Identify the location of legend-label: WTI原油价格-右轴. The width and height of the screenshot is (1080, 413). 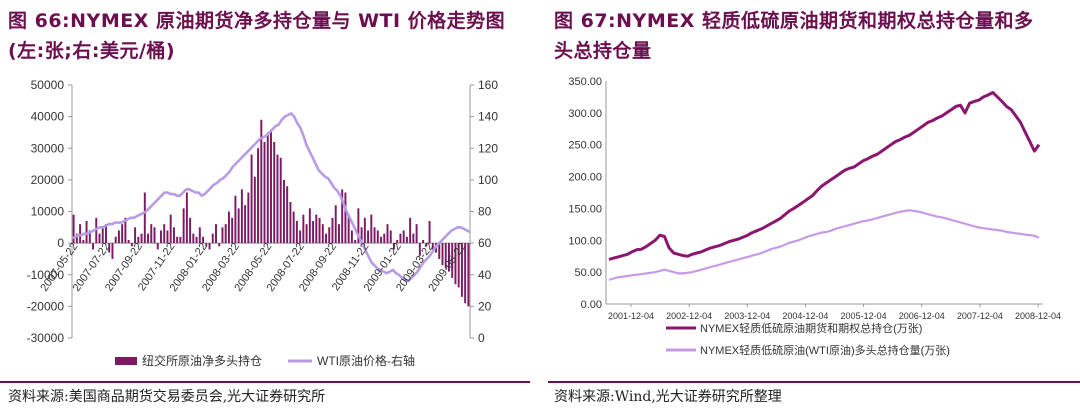
(366, 360).